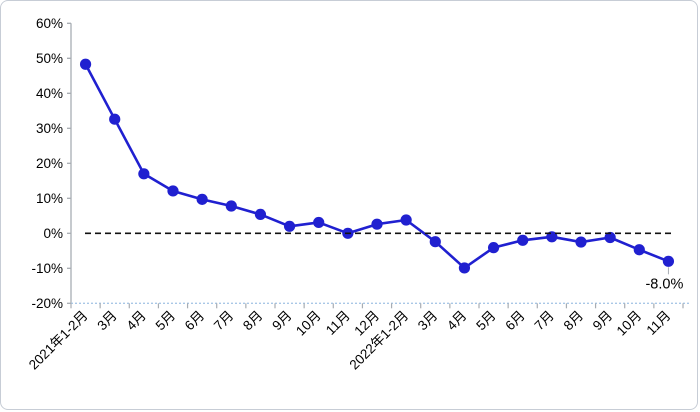 The image size is (700, 412). Describe the element at coordinates (53, 233) in the screenshot. I see `y-tick-label: 0%` at that location.